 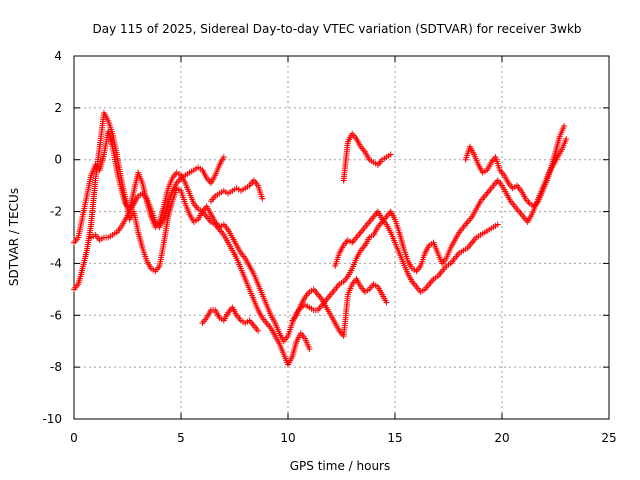 I want to click on y-tick-label: -4, so click(x=56, y=263).